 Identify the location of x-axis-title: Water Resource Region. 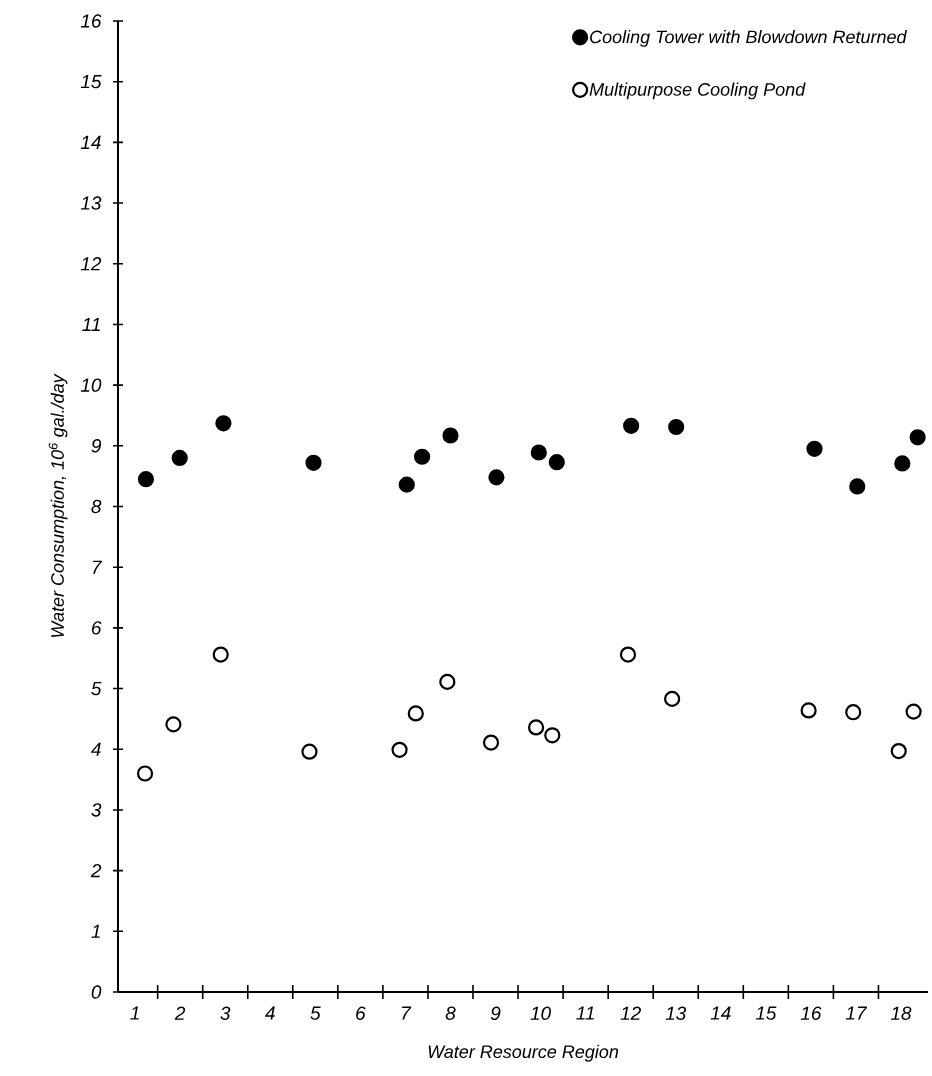
(523, 1053).